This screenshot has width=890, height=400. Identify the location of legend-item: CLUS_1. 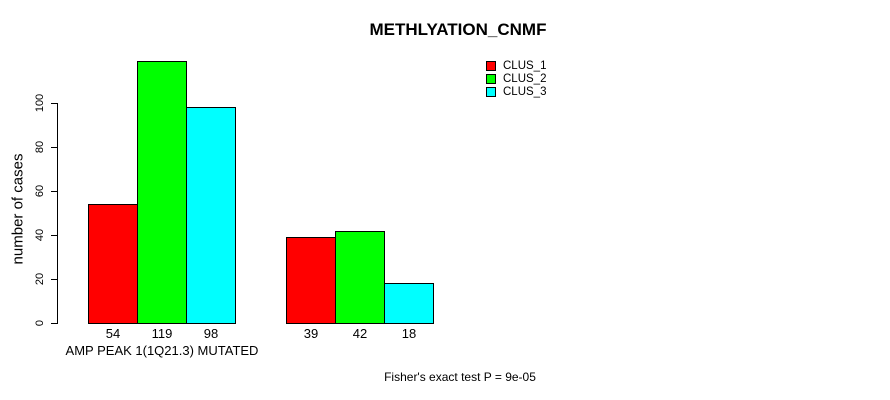
(516, 66).